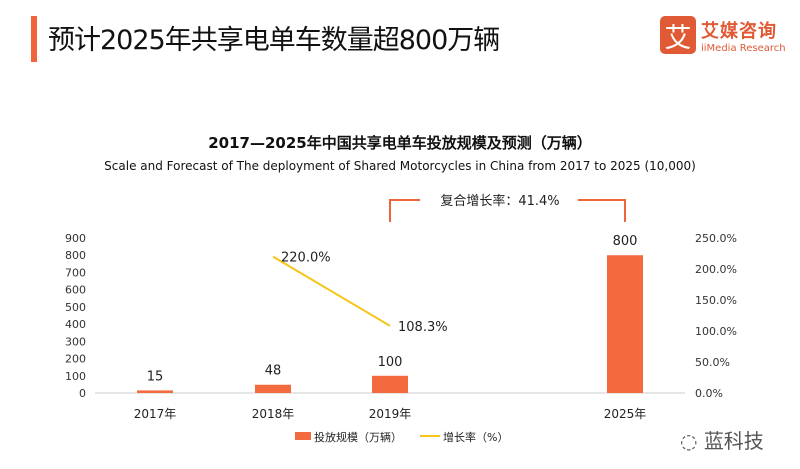 The width and height of the screenshot is (800, 469). What do you see at coordinates (273, 414) in the screenshot?
I see `x-tick-label: 2018年` at bounding box center [273, 414].